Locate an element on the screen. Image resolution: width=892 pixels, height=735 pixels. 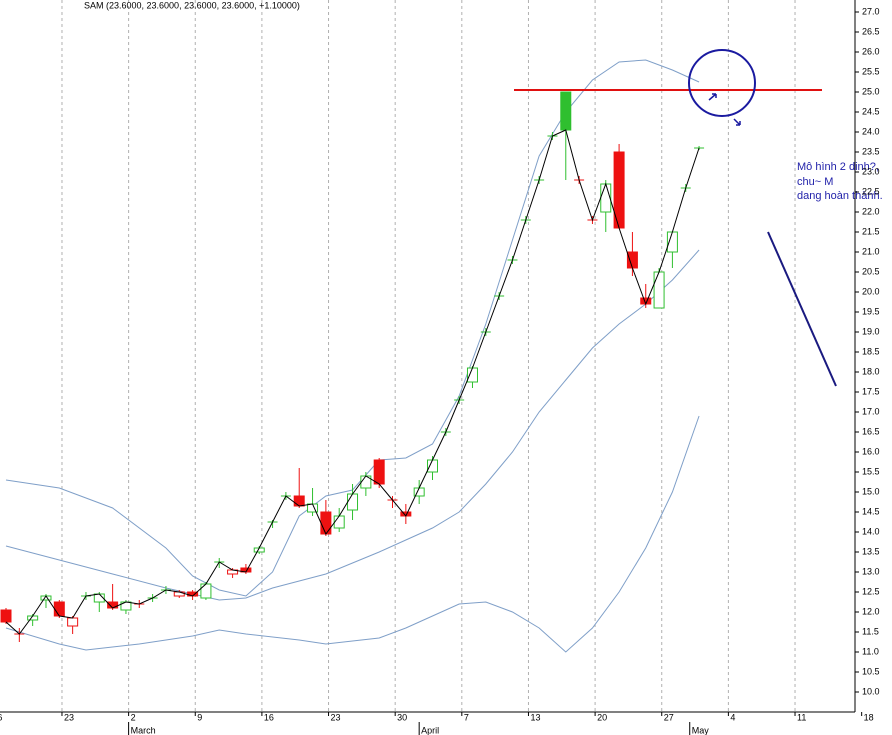
x-tick-label: 18 is located at coordinates (869, 717).